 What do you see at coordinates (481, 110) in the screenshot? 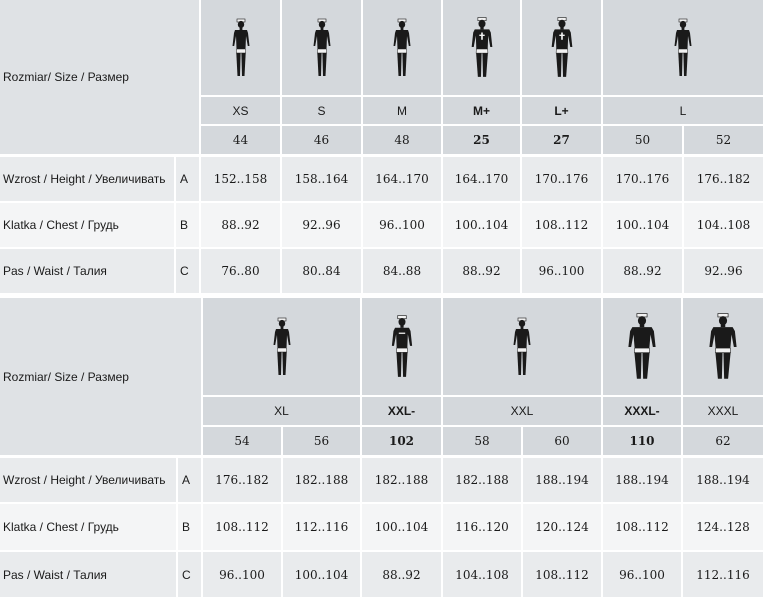
I see `size-label: M+` at bounding box center [481, 110].